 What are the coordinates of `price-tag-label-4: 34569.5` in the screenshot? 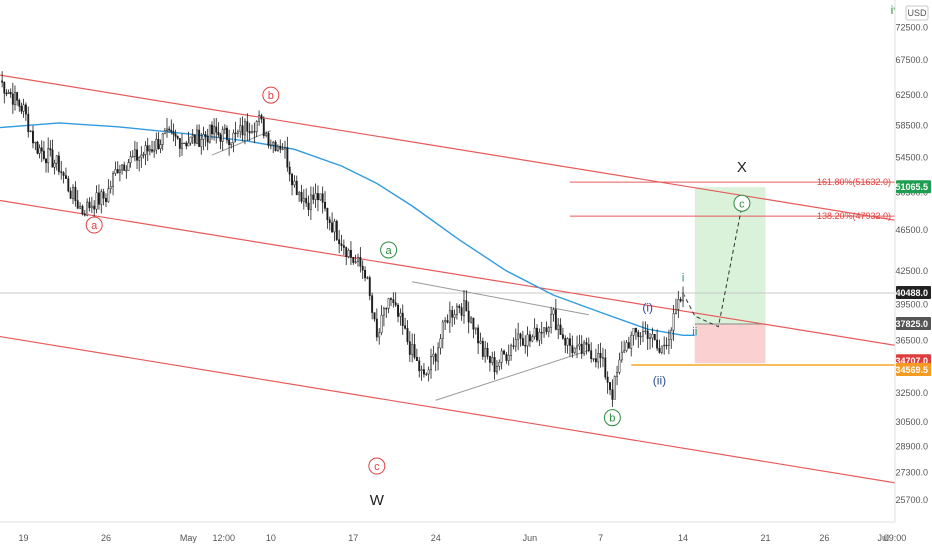 It's located at (911, 370).